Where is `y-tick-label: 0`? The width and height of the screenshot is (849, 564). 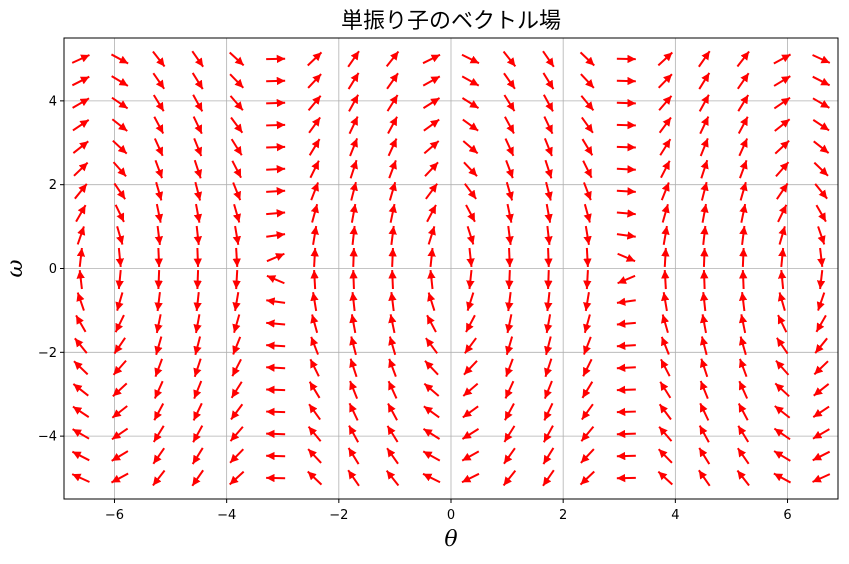 y-tick-label: 0 is located at coordinates (53, 269).